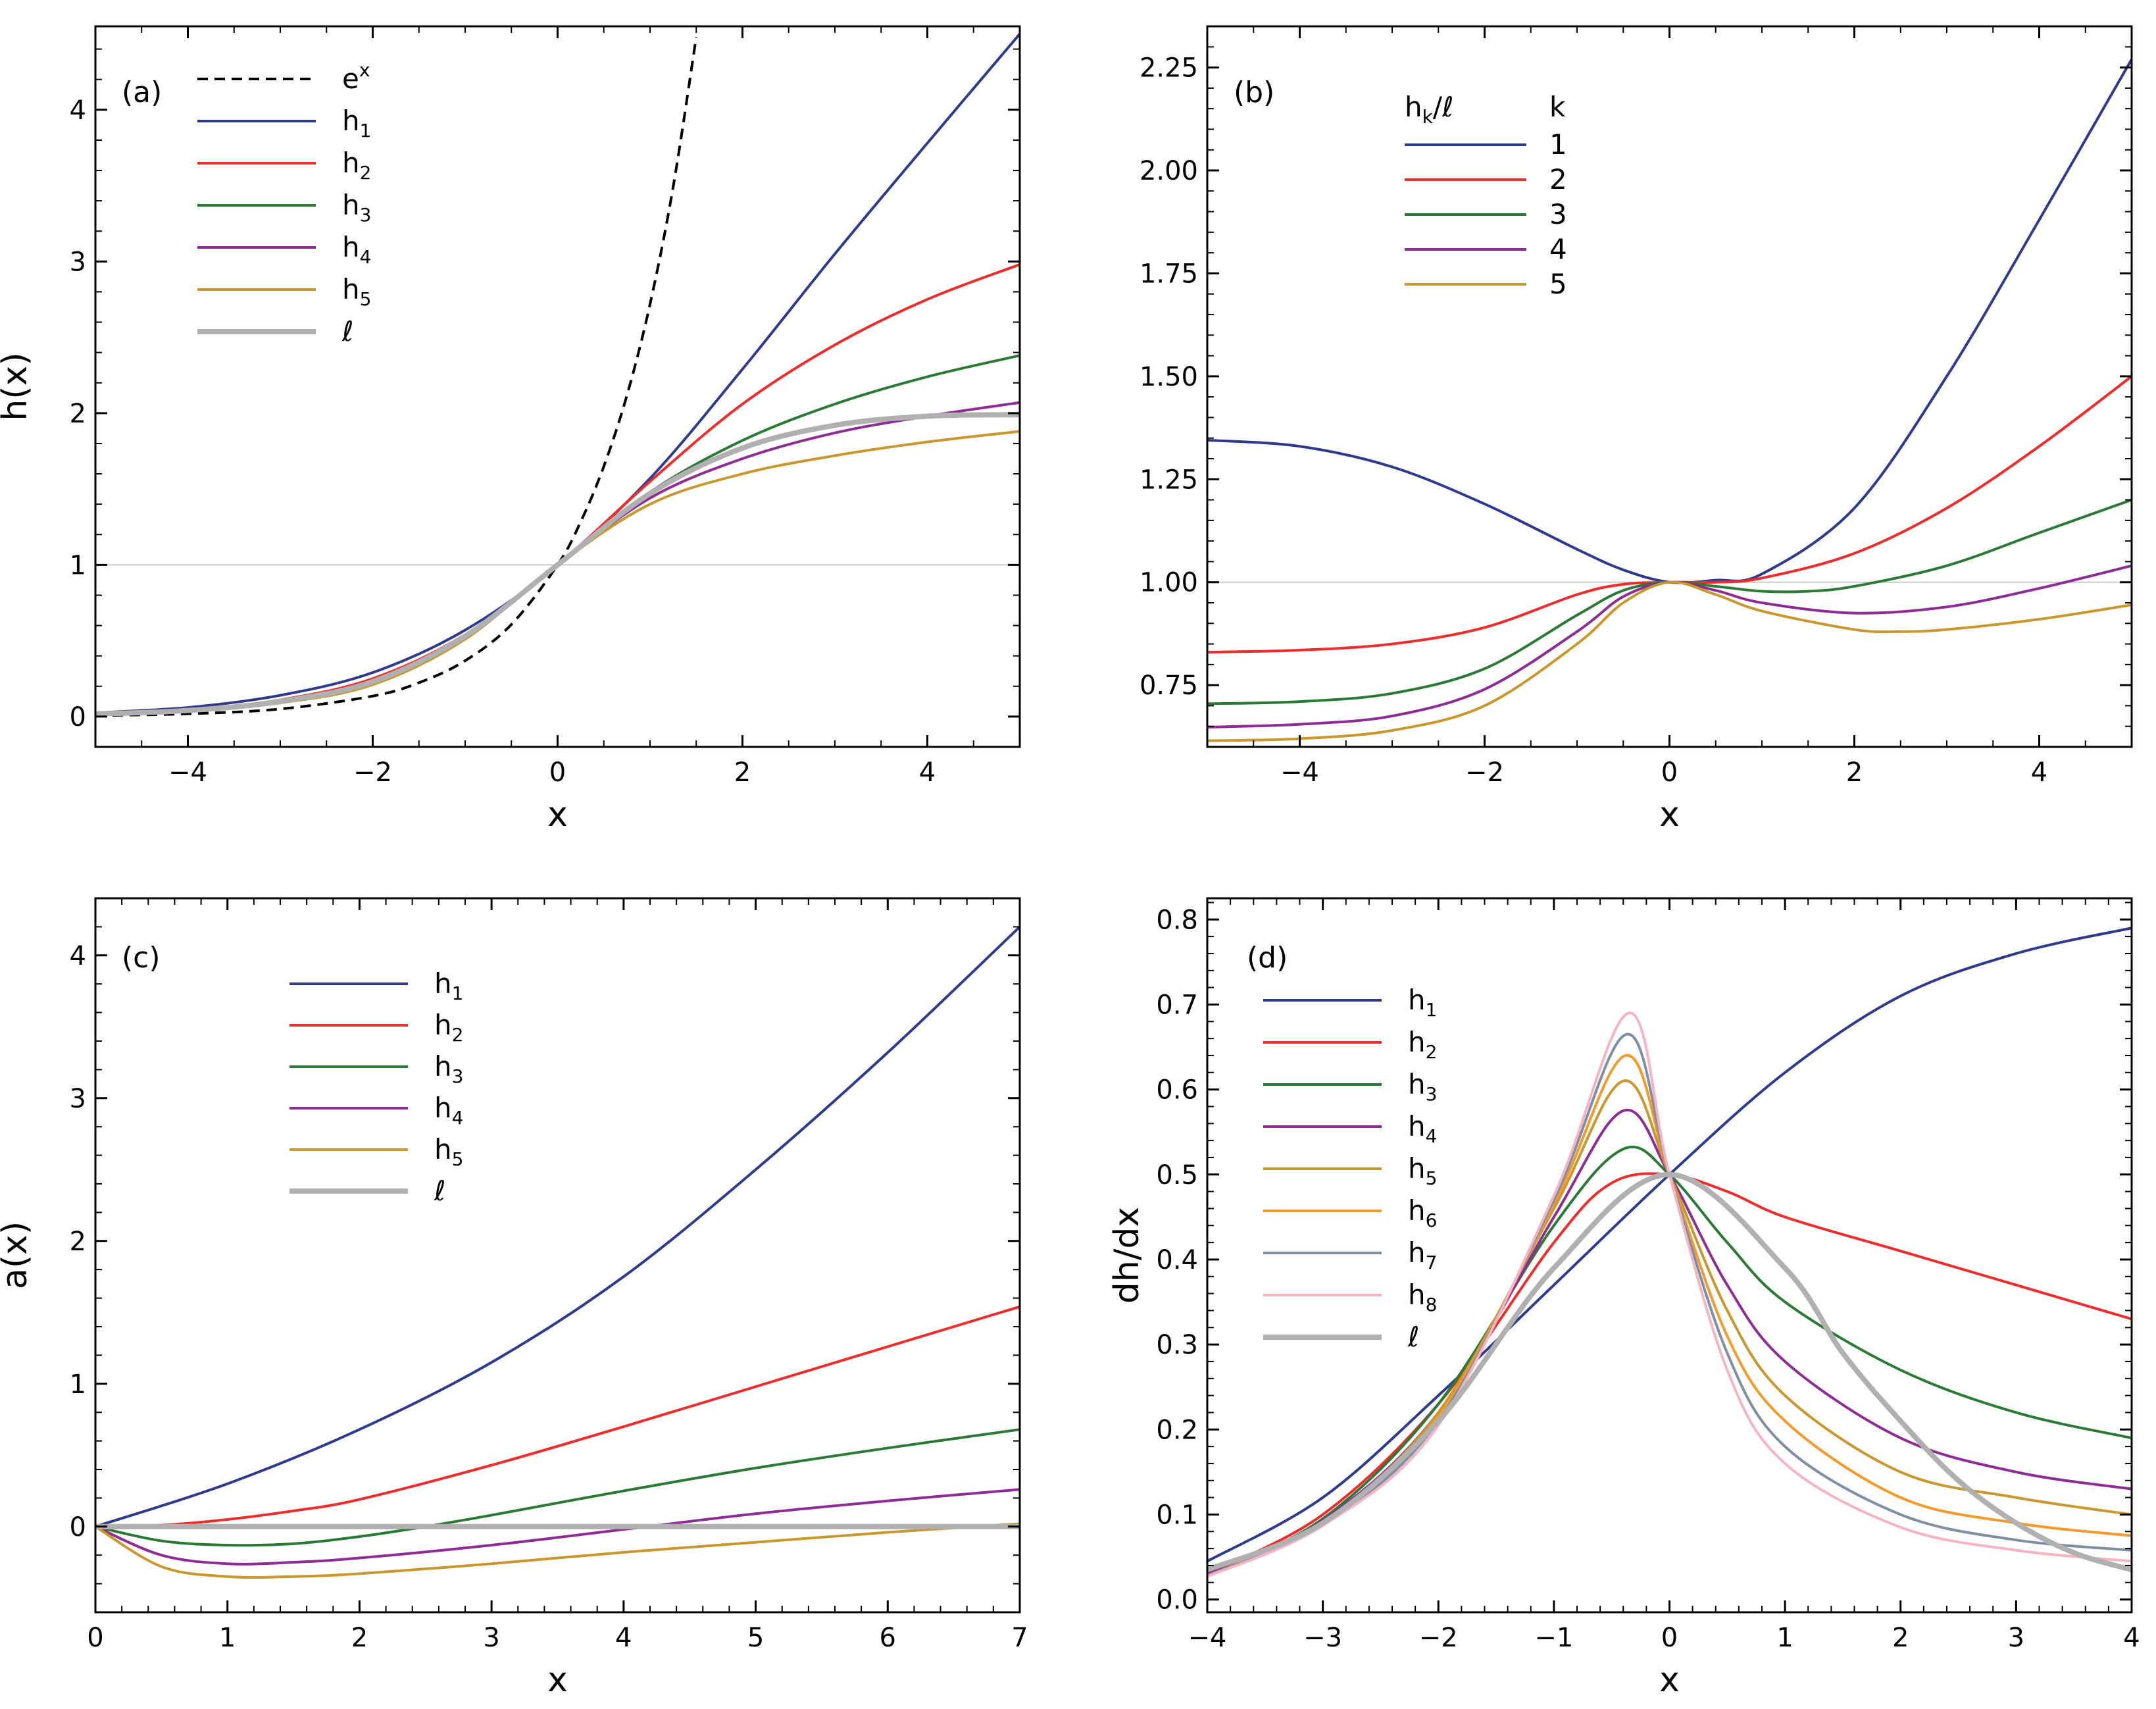 This screenshot has height=1709, width=2156. I want to click on legend-label-exp: ex, so click(356, 77).